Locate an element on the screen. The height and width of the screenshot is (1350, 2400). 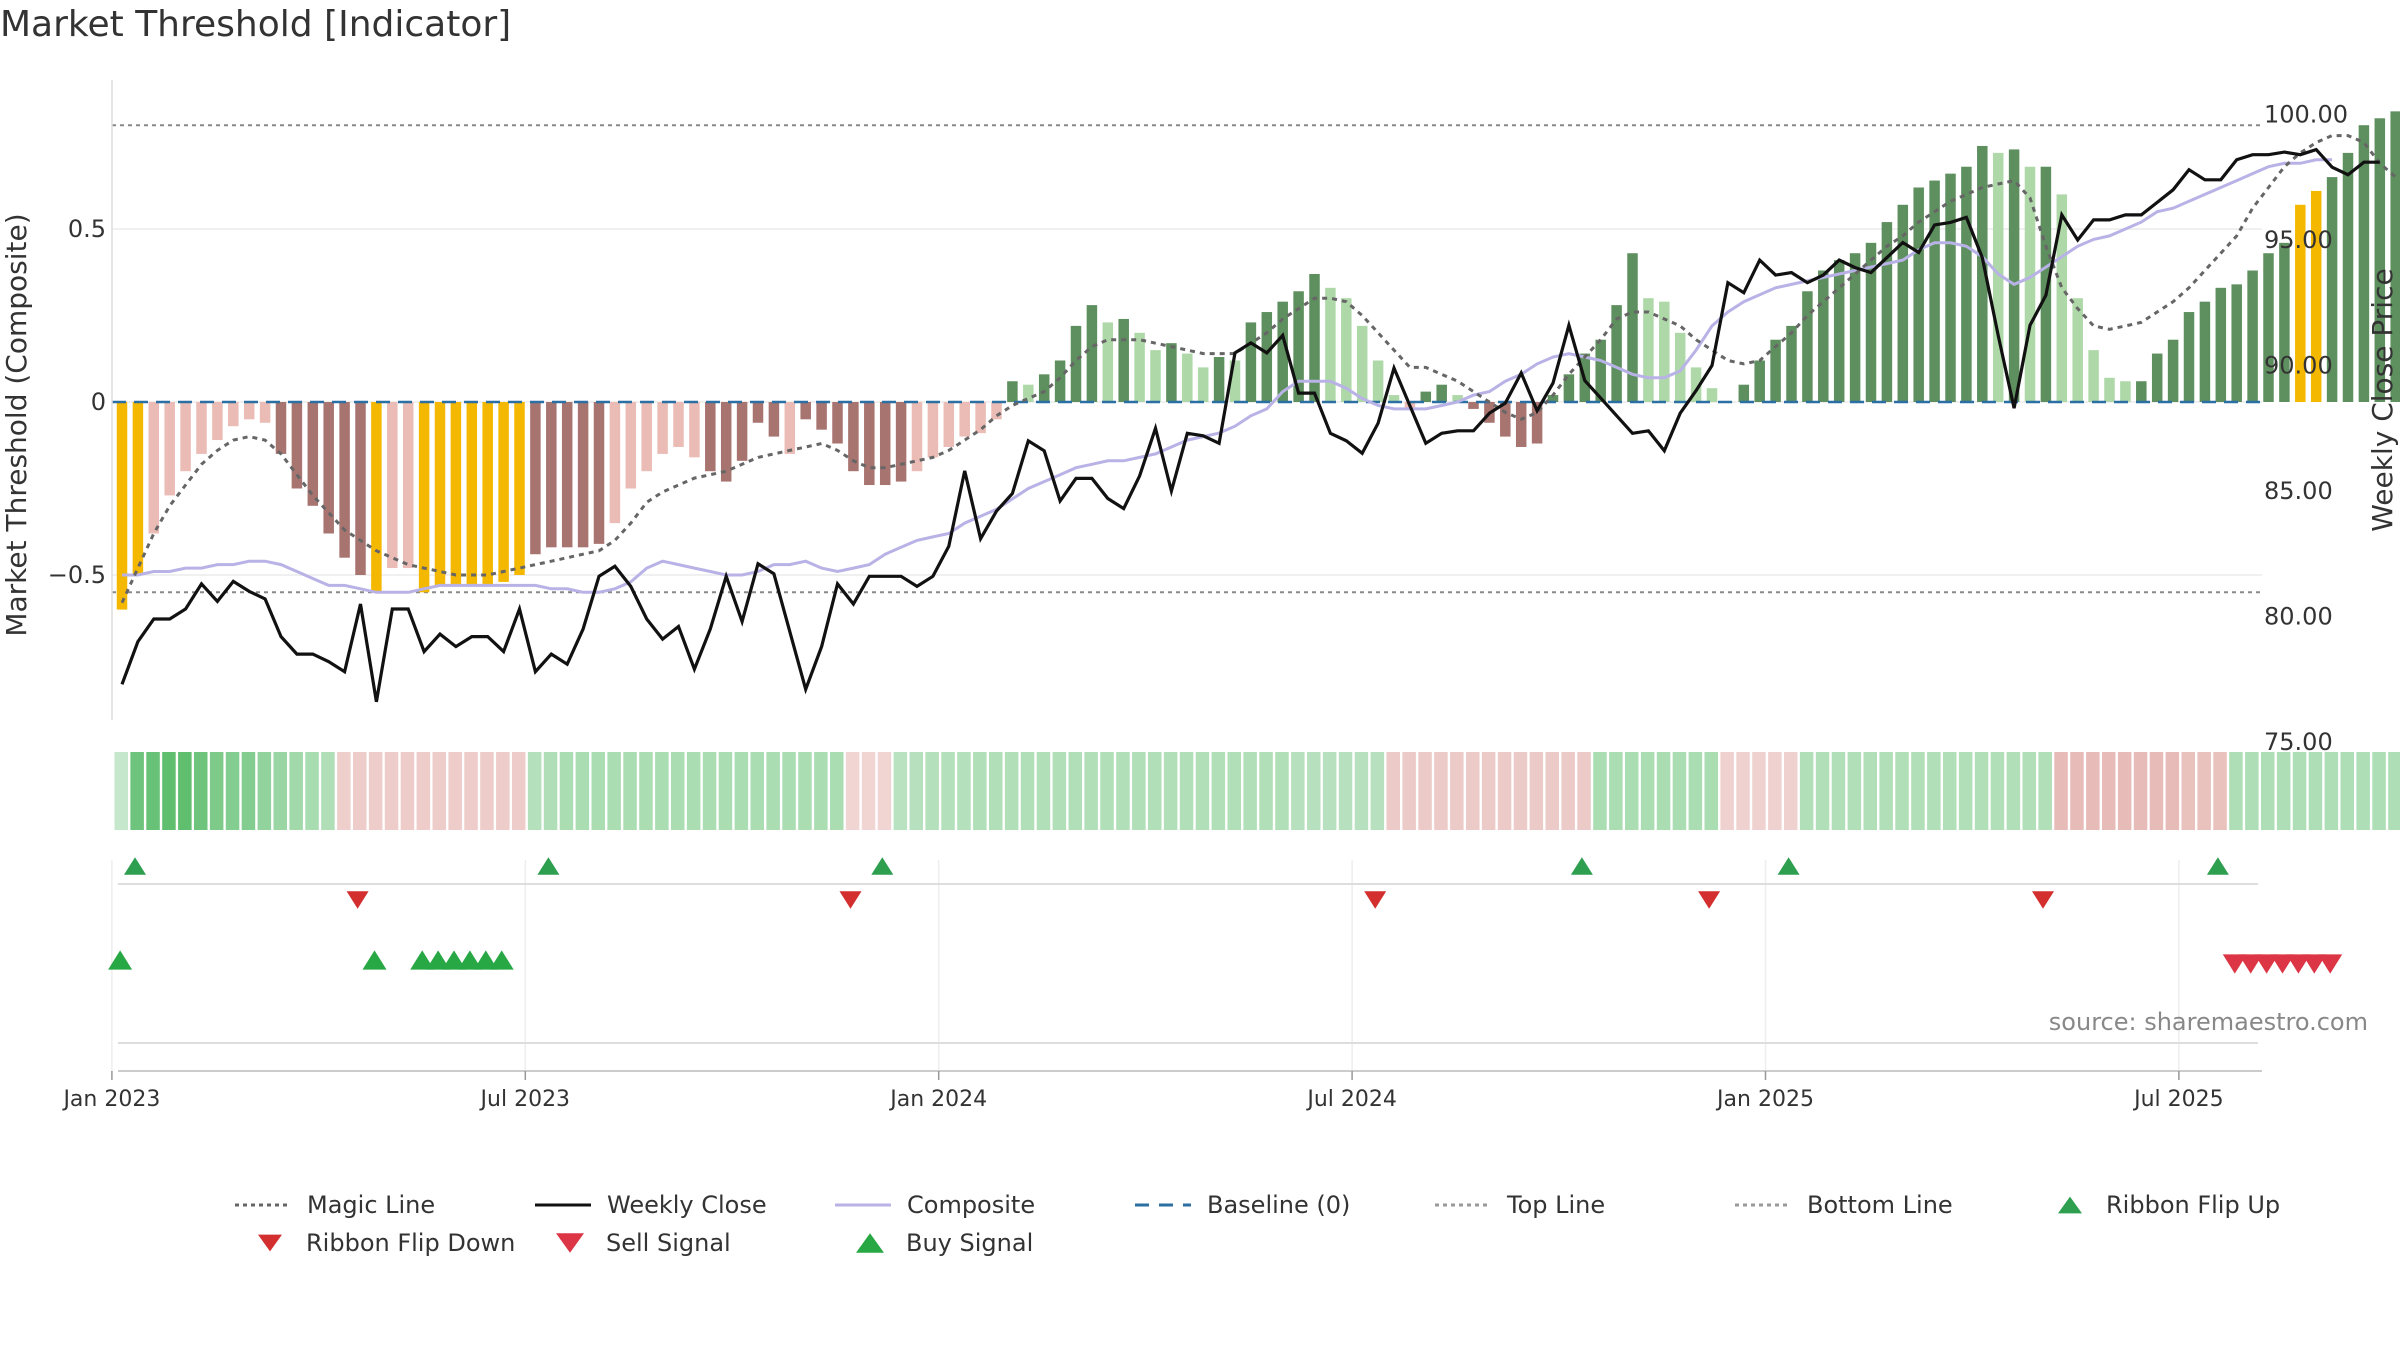
legend-item: Magic Line is located at coordinates (335, 1205).